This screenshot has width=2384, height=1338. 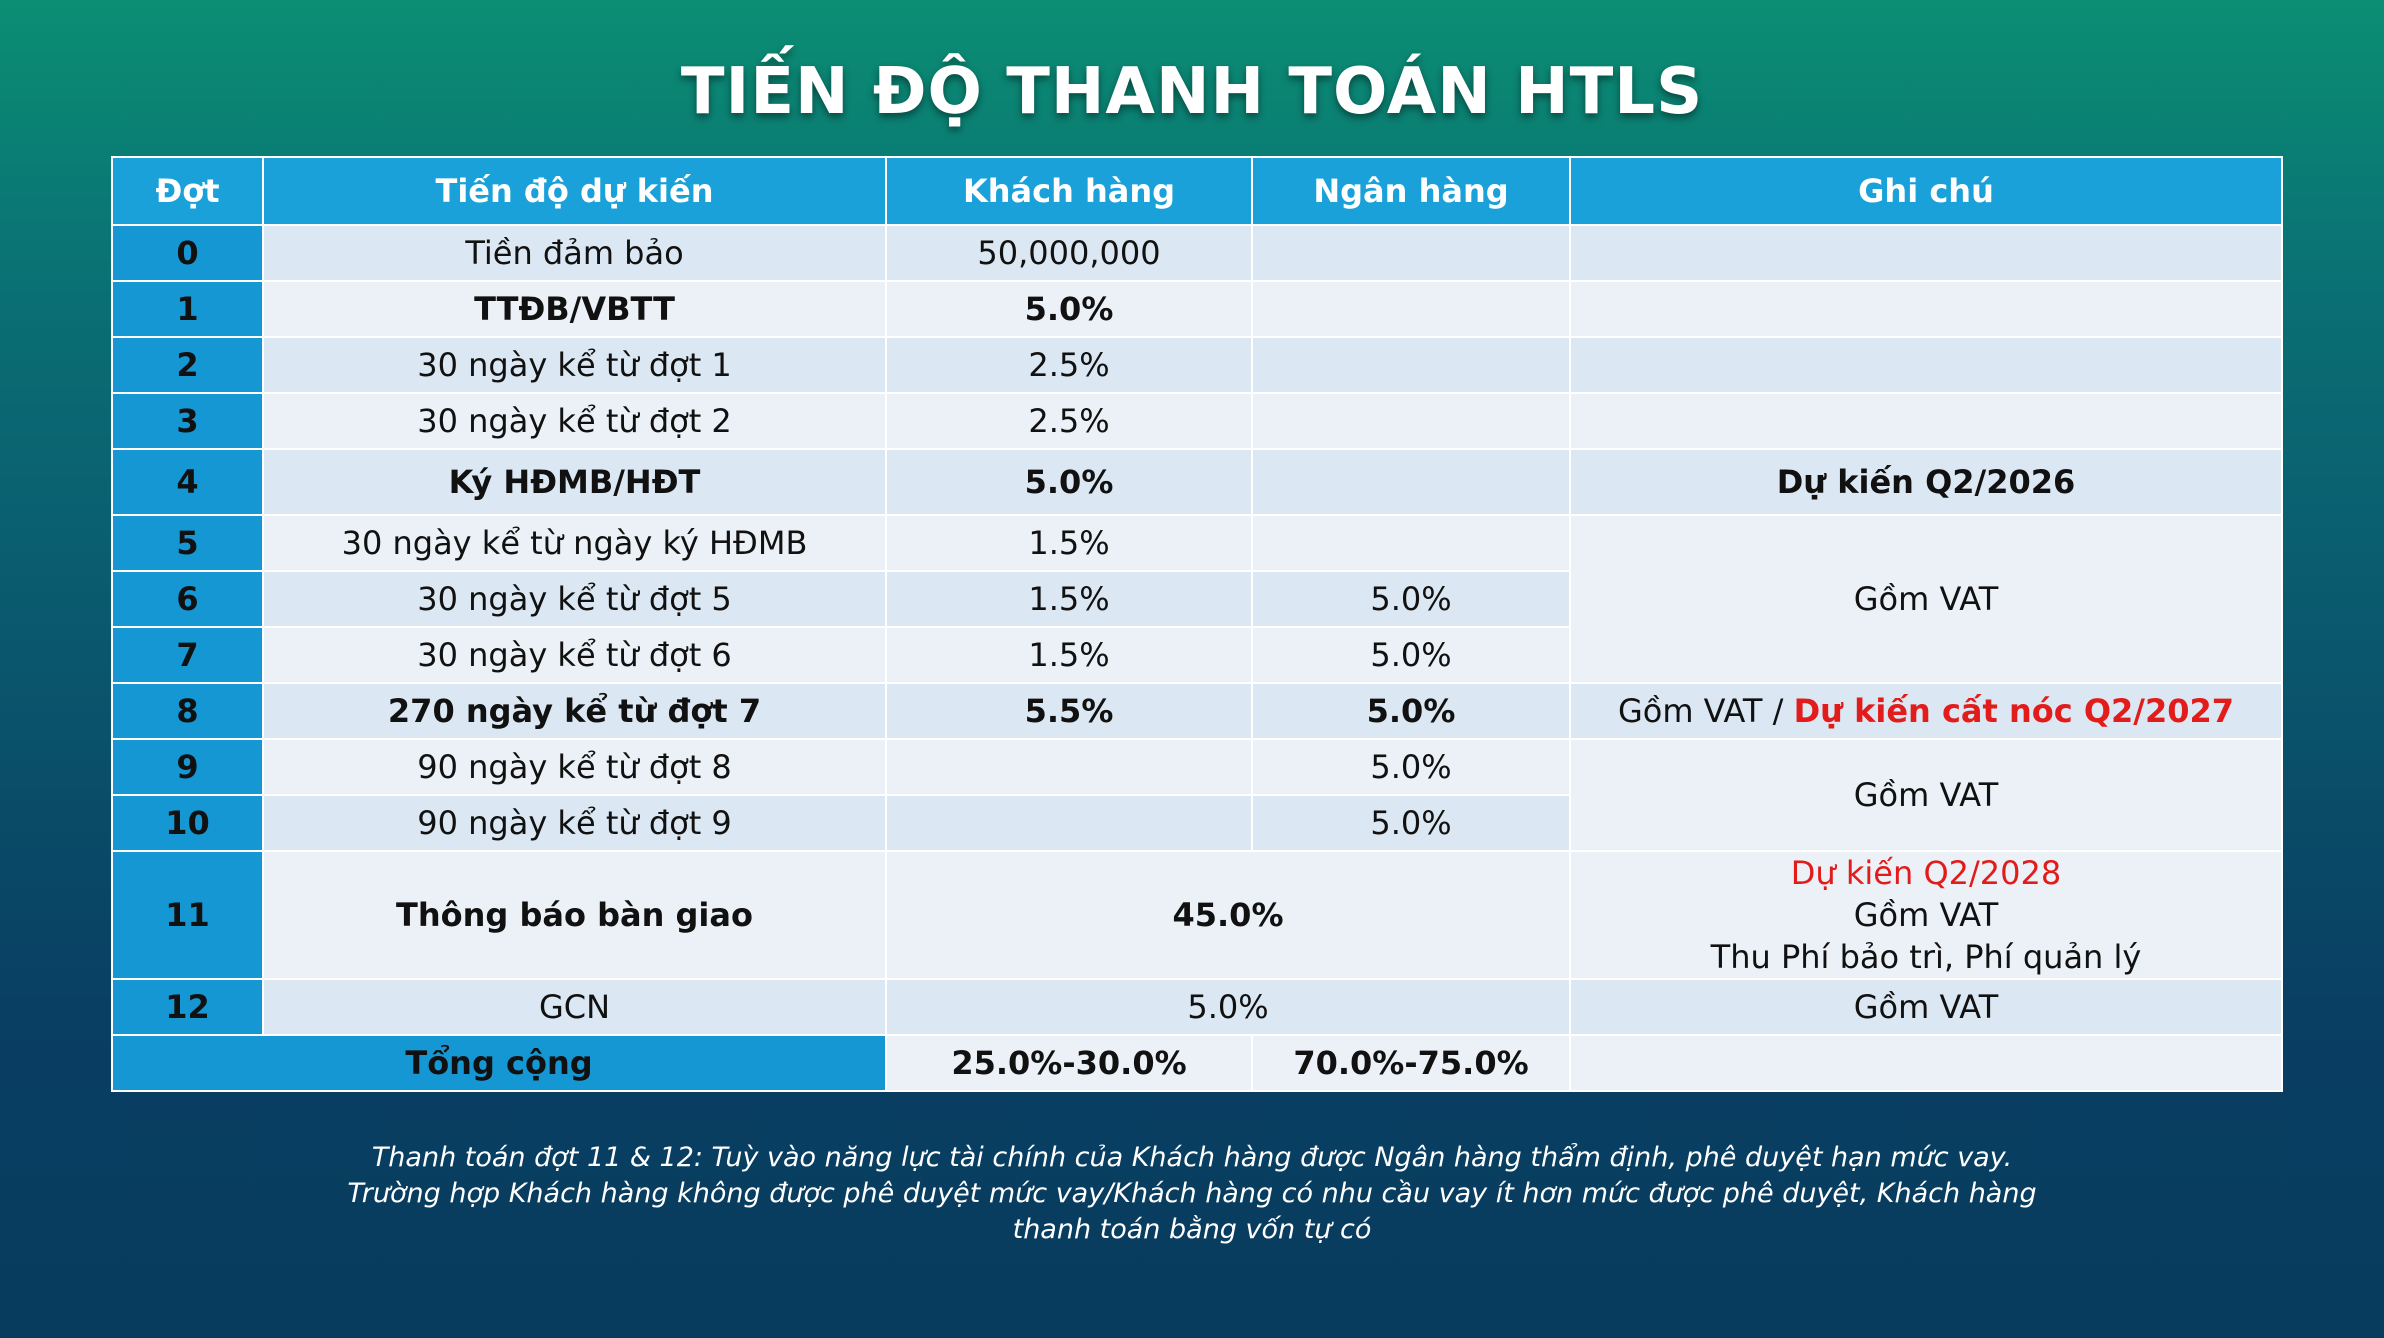 I want to click on ghi-chu-vat: Gồm VAT /, so click(x=1705, y=711).